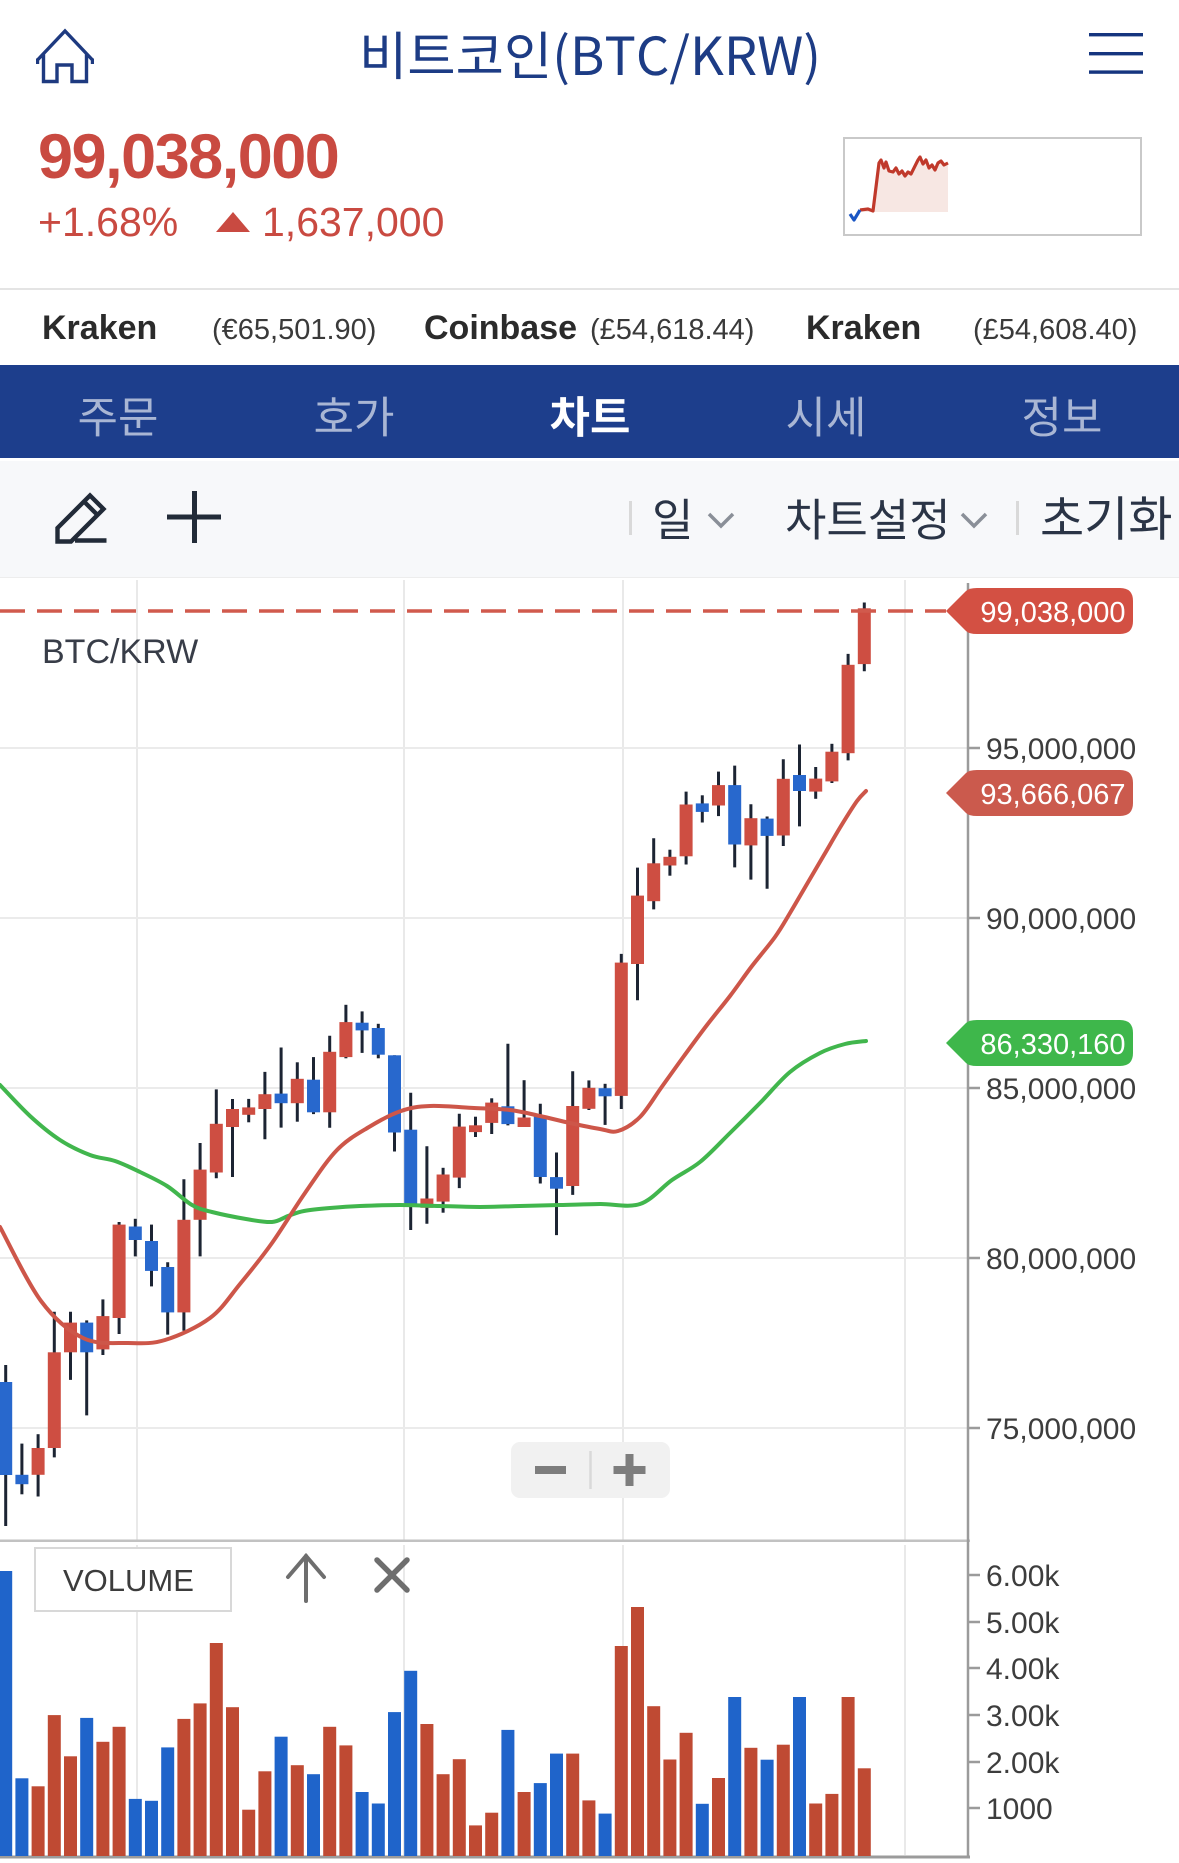 This screenshot has height=1863, width=1179. What do you see at coordinates (1061, 1429) in the screenshot?
I see `svg-text: 75,000,000` at bounding box center [1061, 1429].